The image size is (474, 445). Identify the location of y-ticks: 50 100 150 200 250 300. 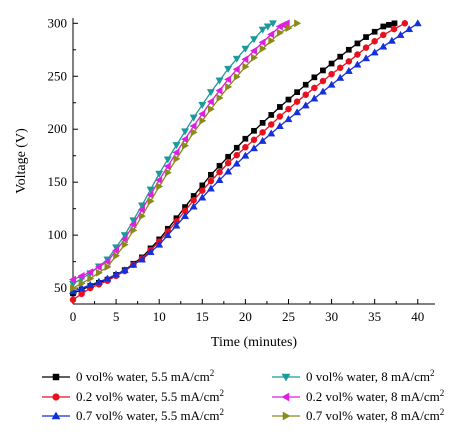
(63, 155).